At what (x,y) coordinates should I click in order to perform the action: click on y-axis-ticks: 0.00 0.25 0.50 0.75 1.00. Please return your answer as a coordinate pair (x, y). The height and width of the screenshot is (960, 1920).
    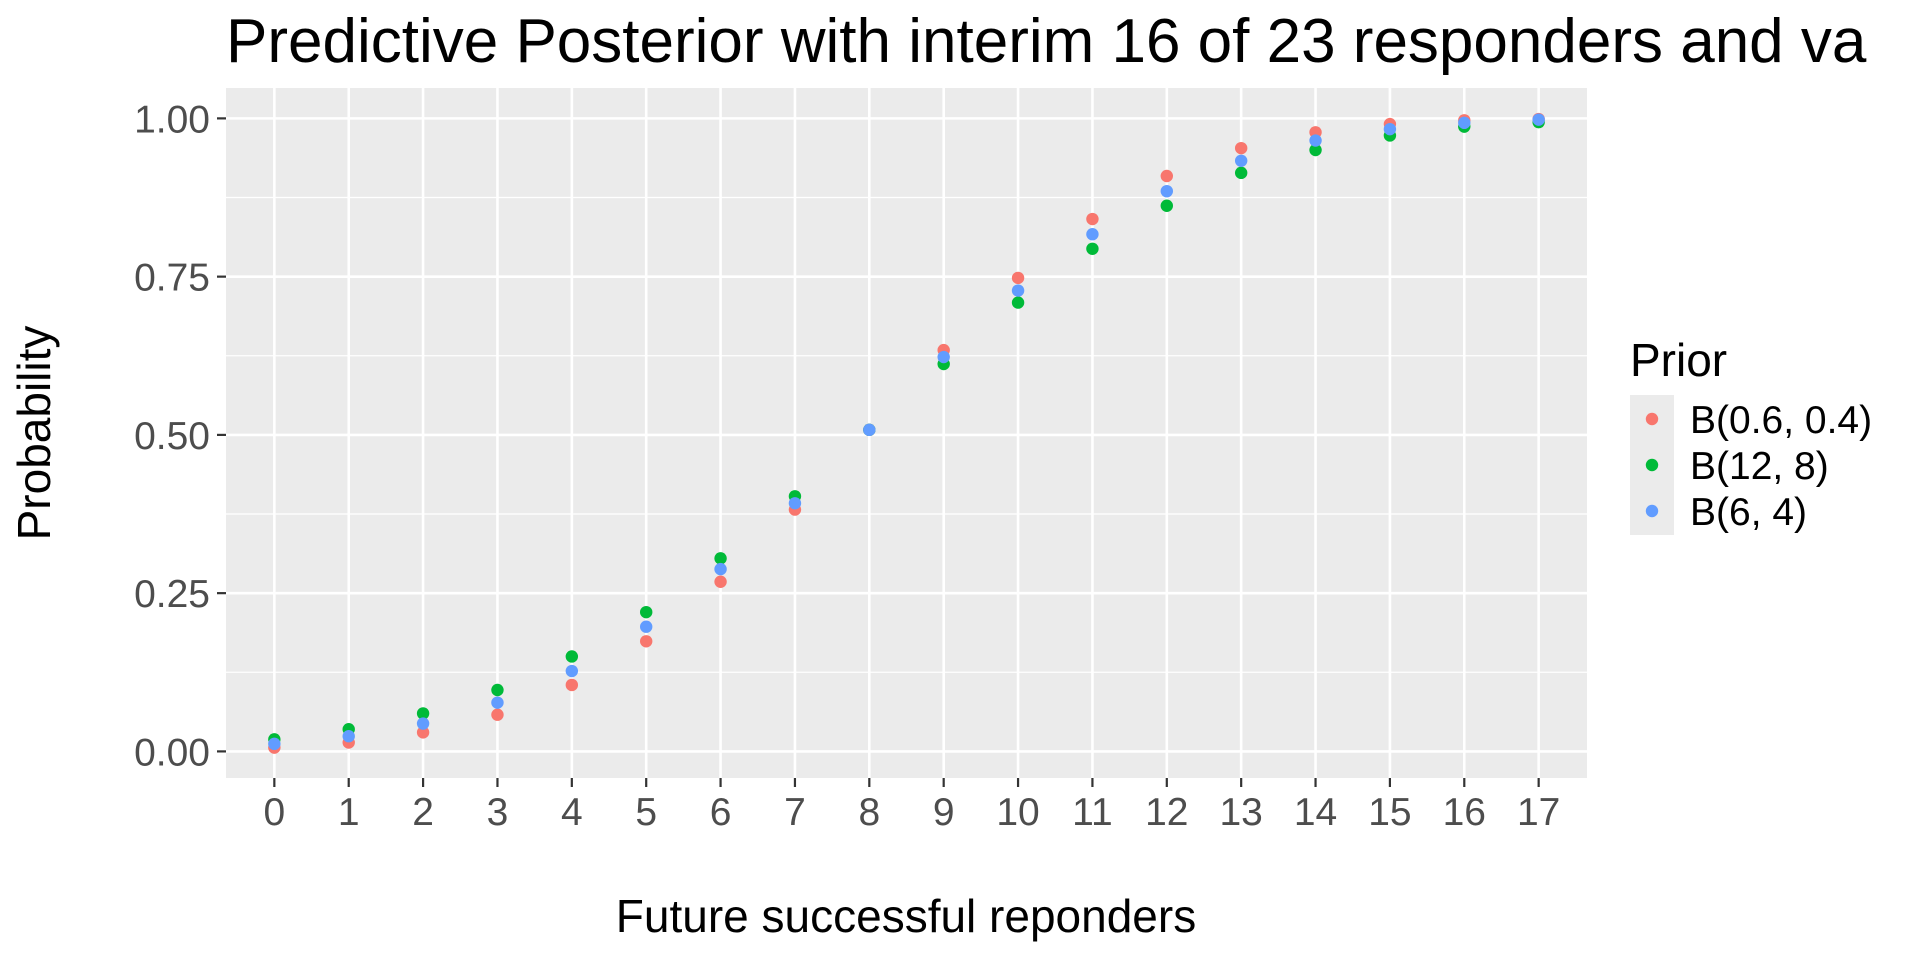
    Looking at the image, I should click on (180, 436).